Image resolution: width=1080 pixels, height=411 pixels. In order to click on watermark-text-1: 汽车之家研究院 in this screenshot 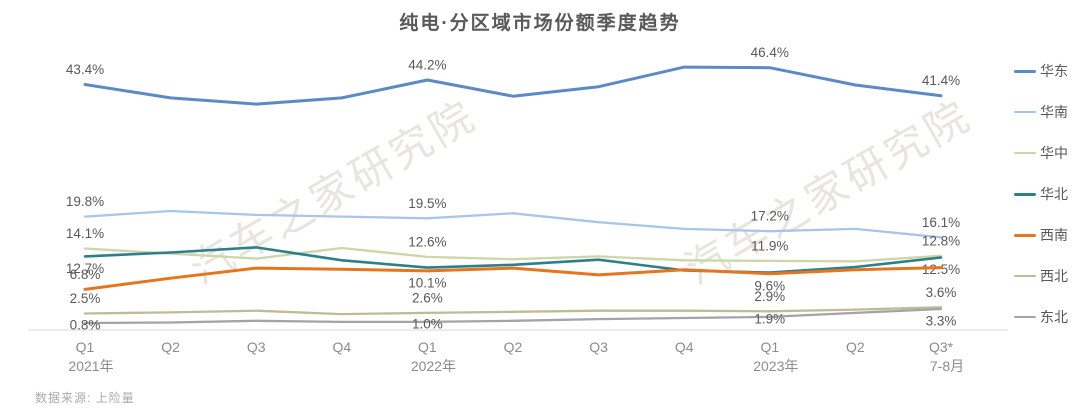, I will do `click(333, 192)`.